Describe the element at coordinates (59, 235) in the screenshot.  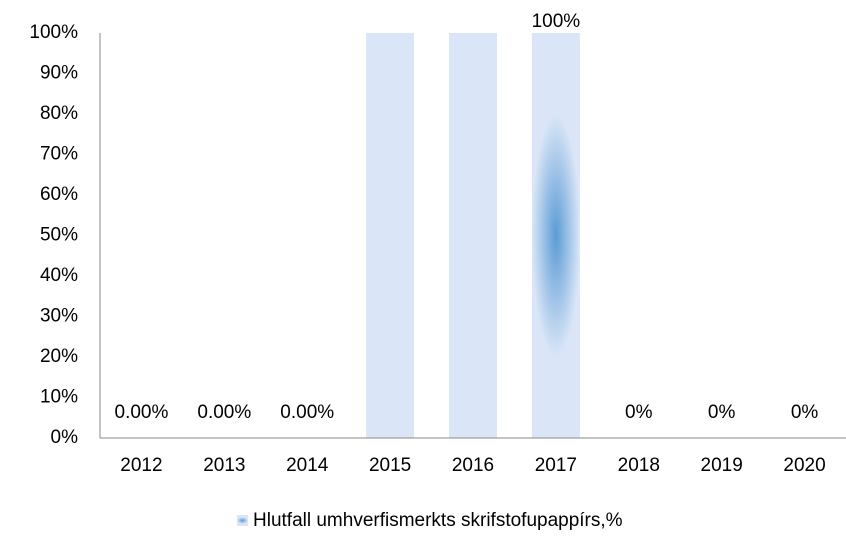
I see `y-tick-label: 50%` at that location.